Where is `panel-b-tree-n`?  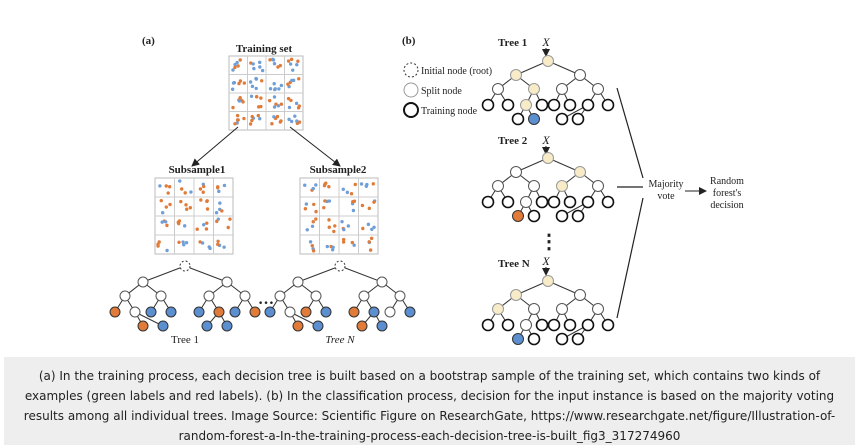 panel-b-tree-n is located at coordinates (548, 310).